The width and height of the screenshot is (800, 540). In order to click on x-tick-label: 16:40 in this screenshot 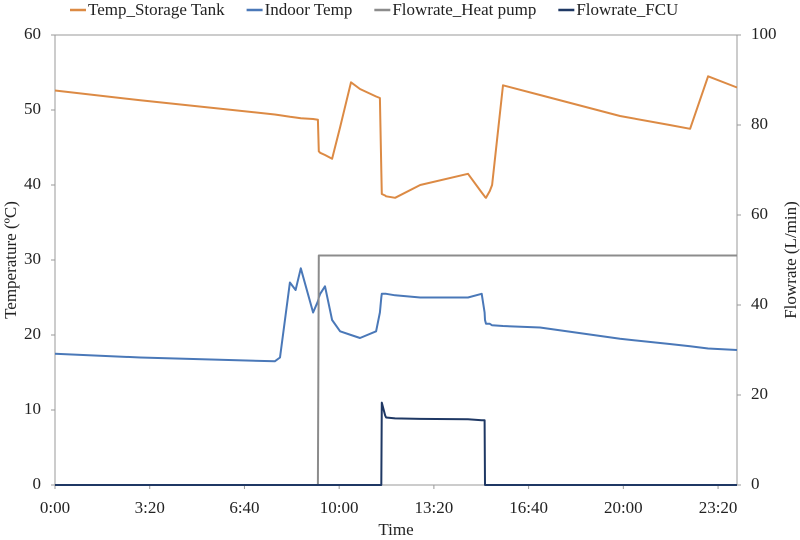, I will do `click(528, 507)`.